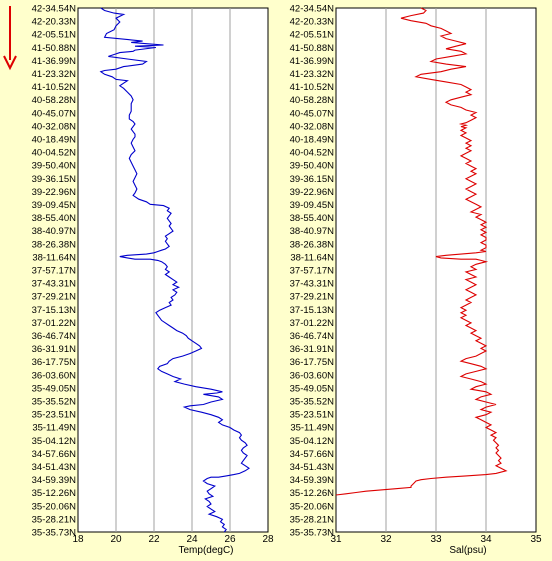 This screenshot has height=561, width=552. I want to click on sal-latitude-tick-label: 35-28.21N, so click(312, 519).